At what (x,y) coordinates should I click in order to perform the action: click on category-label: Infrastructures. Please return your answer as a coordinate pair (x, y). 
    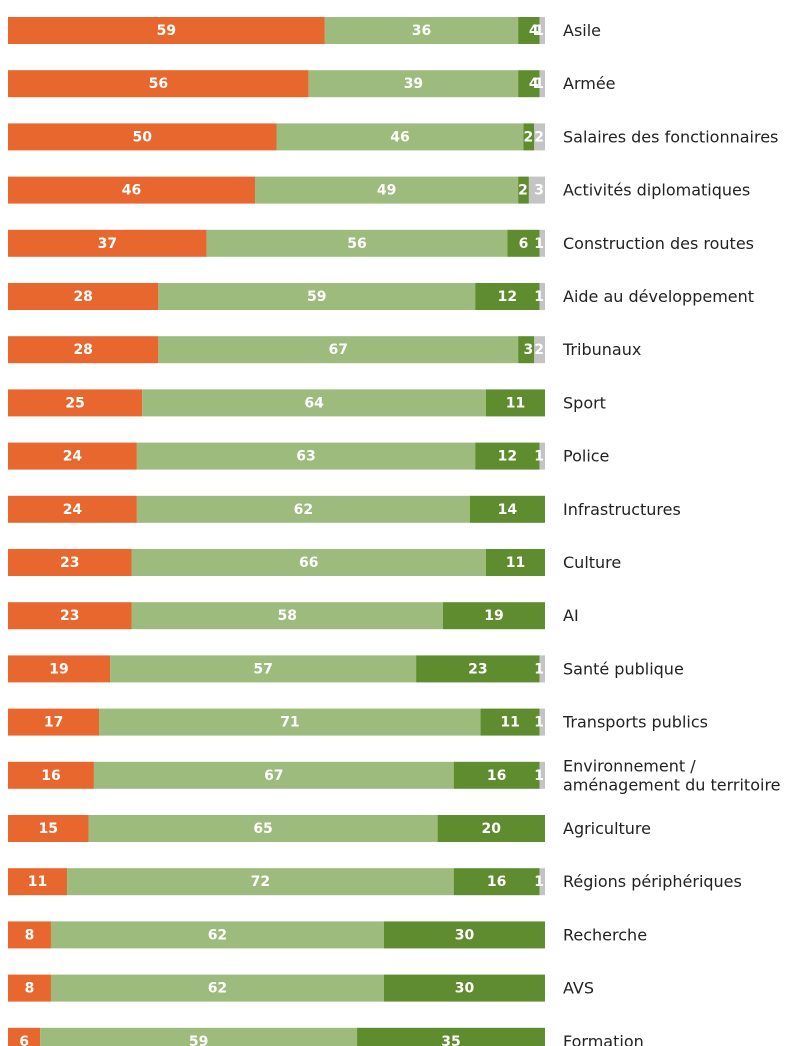
    Looking at the image, I should click on (622, 509).